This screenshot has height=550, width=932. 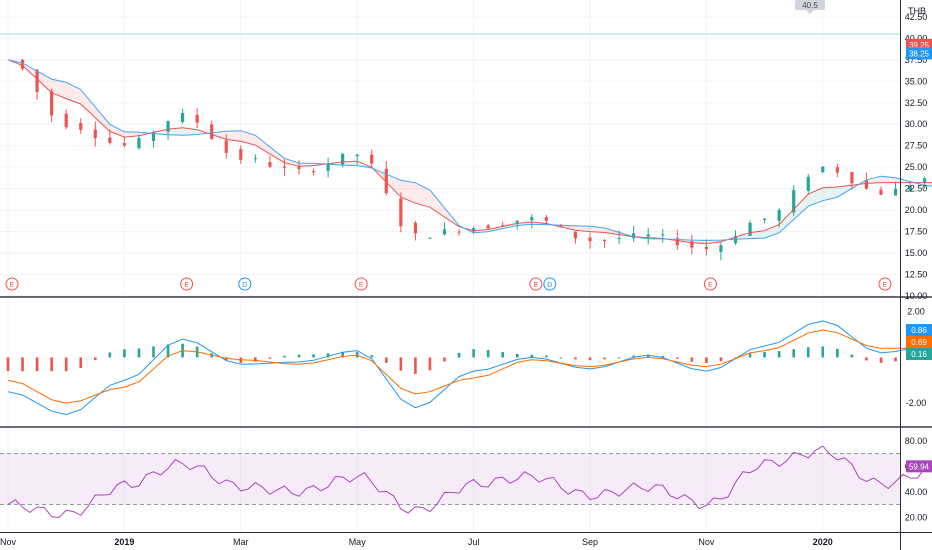 I want to click on price-y-tick: 22.50, so click(x=916, y=189).